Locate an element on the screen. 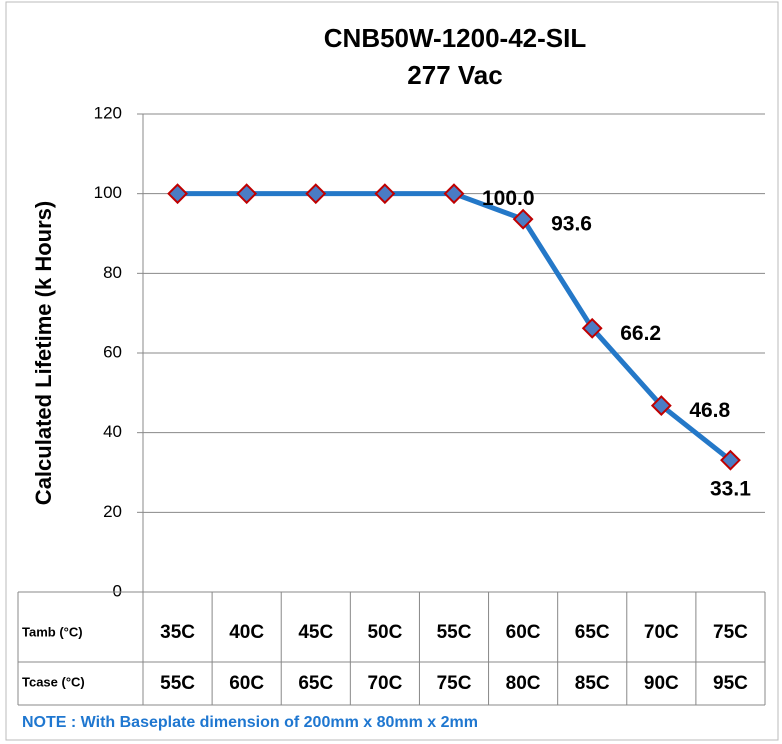 This screenshot has height=744, width=782. x-tick-label: 95C is located at coordinates (730, 683).